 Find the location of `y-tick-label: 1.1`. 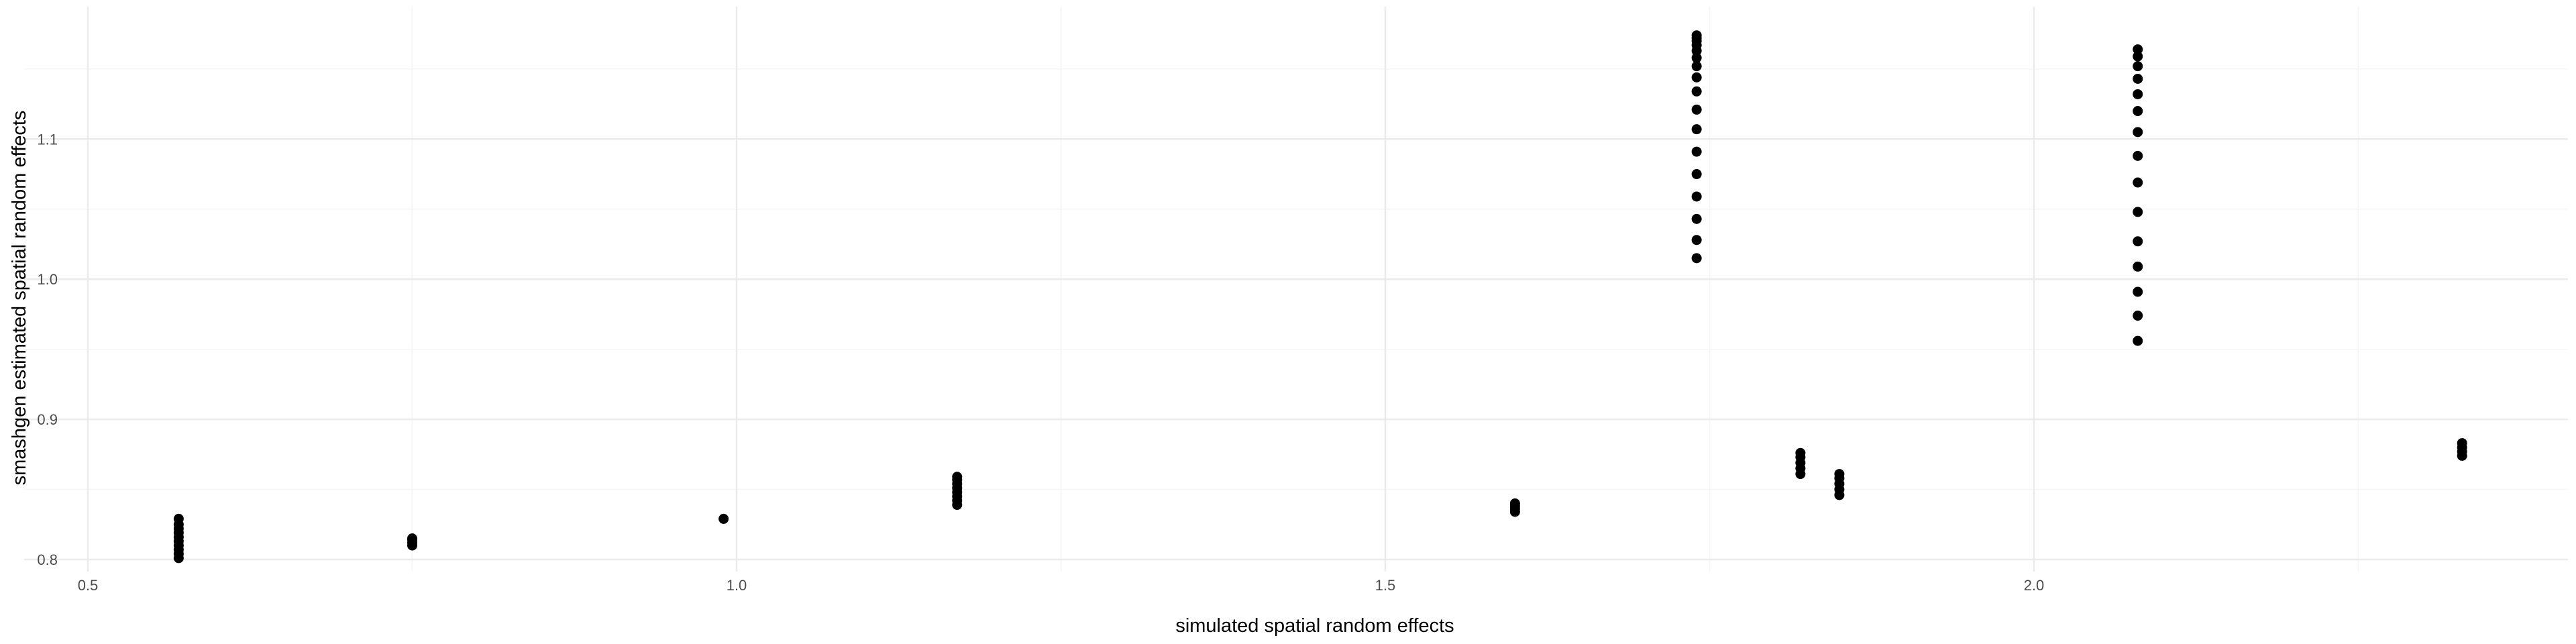

y-tick-label: 1.1 is located at coordinates (47, 139).